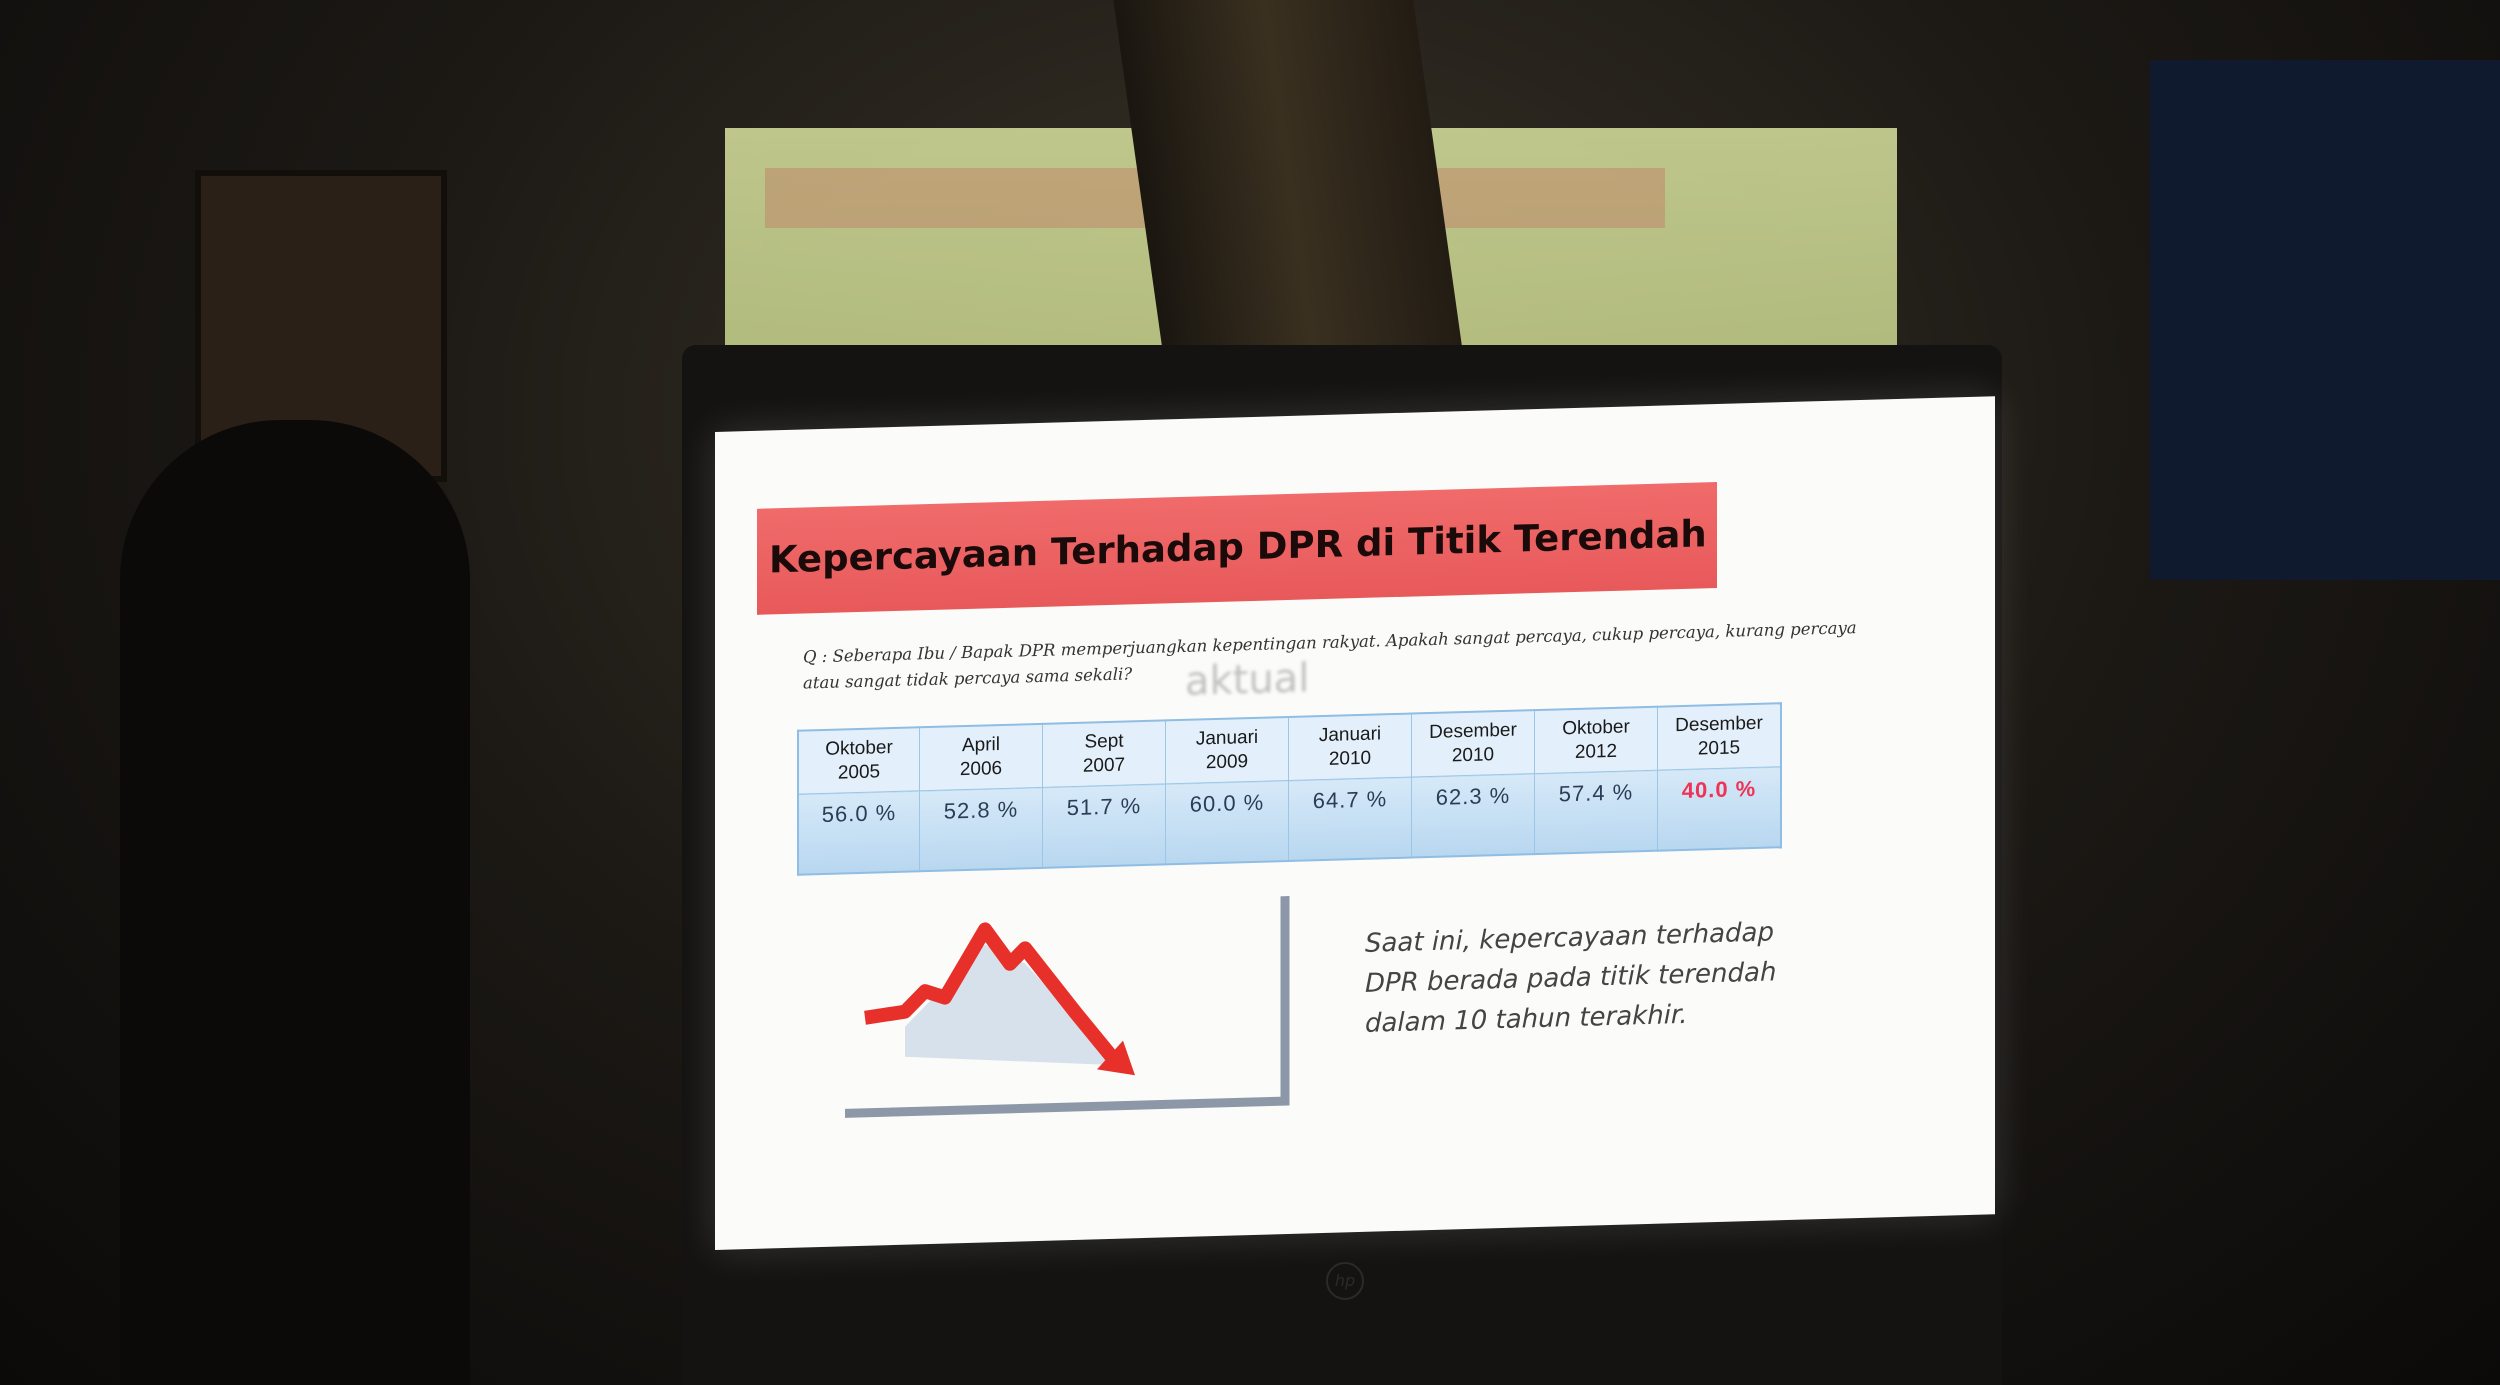 Image resolution: width=2500 pixels, height=1385 pixels. Describe the element at coordinates (1104, 754) in the screenshot. I see `header-cell: Sept 2007` at that location.